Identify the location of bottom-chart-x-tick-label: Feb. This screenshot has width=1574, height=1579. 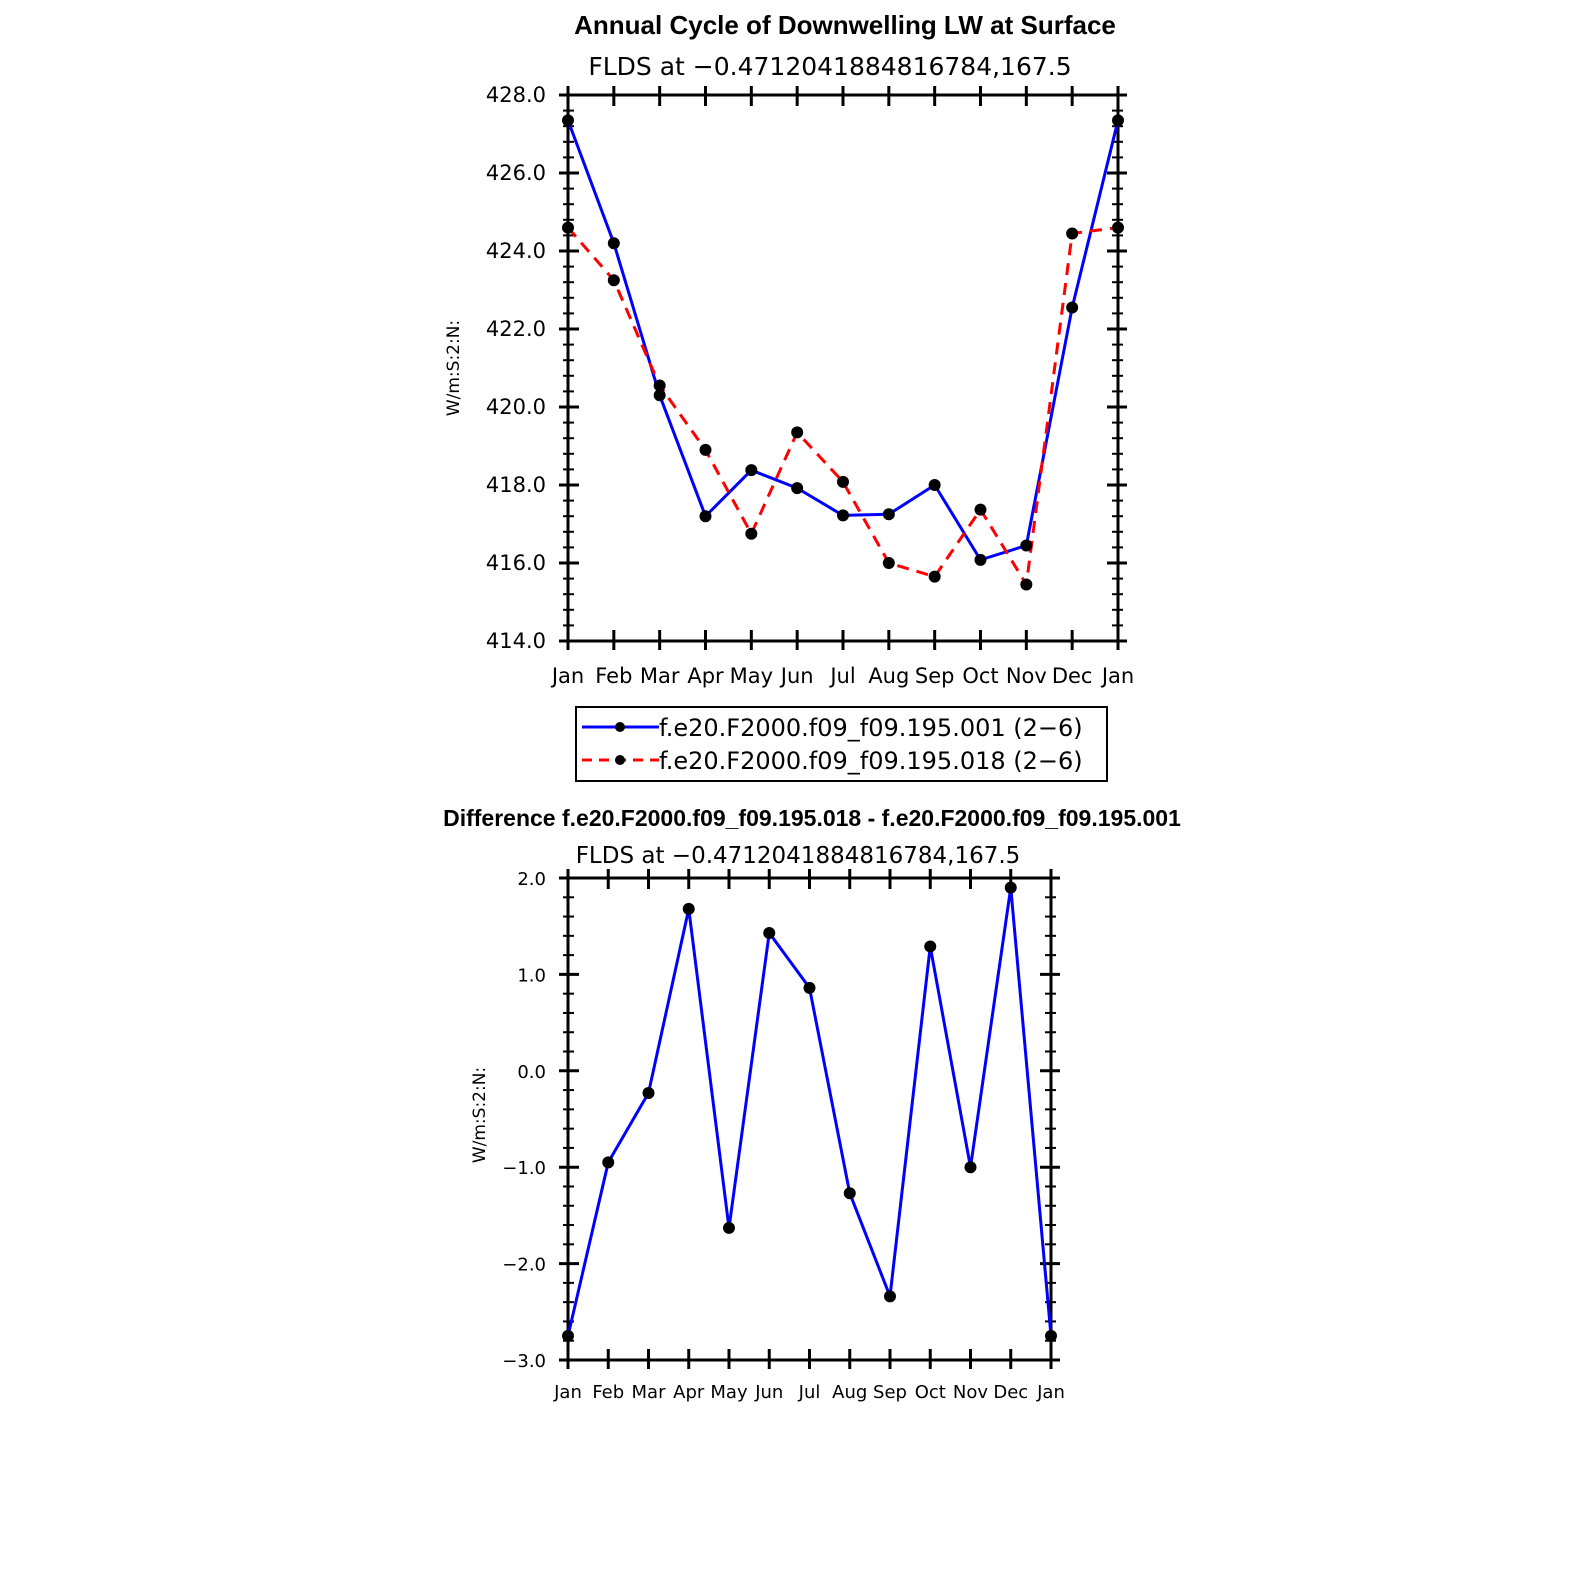
(608, 1392).